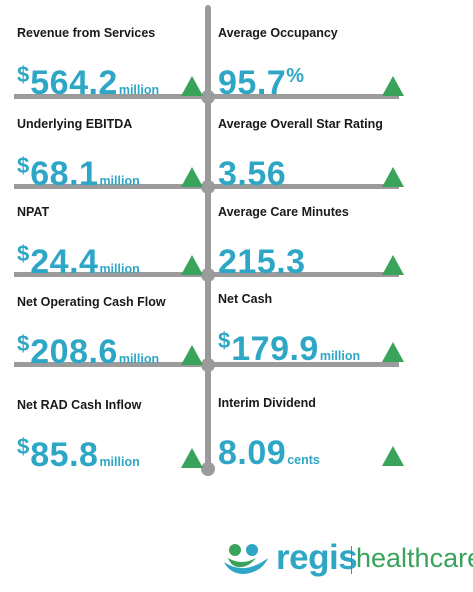 The image size is (473, 592). What do you see at coordinates (78, 173) in the screenshot?
I see `metric-value: $68.1million` at bounding box center [78, 173].